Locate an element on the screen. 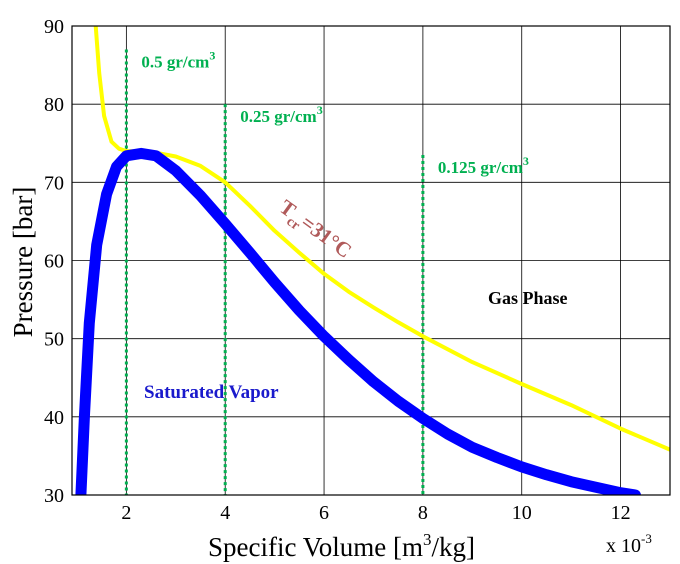 The height and width of the screenshot is (564, 680). x-axis-label-main: Specific Volume [m is located at coordinates (315, 547).